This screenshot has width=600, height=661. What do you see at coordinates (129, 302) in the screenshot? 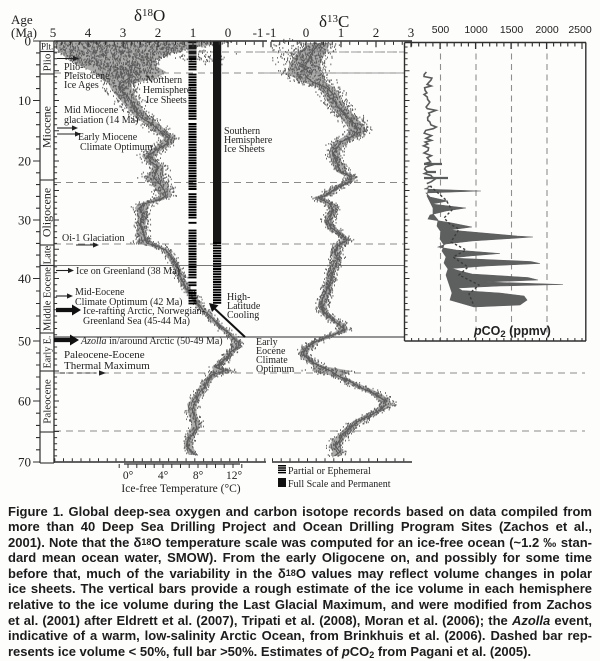
I see `svg-text: Climate Optimum (42 Ma)` at bounding box center [129, 302].